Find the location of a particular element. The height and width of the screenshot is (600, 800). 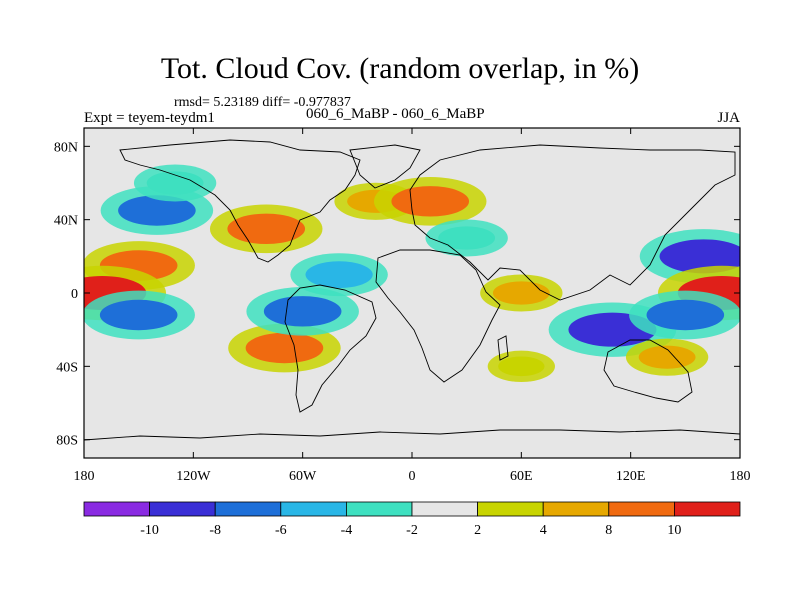

lon-tick-label: 0 is located at coordinates (412, 476).